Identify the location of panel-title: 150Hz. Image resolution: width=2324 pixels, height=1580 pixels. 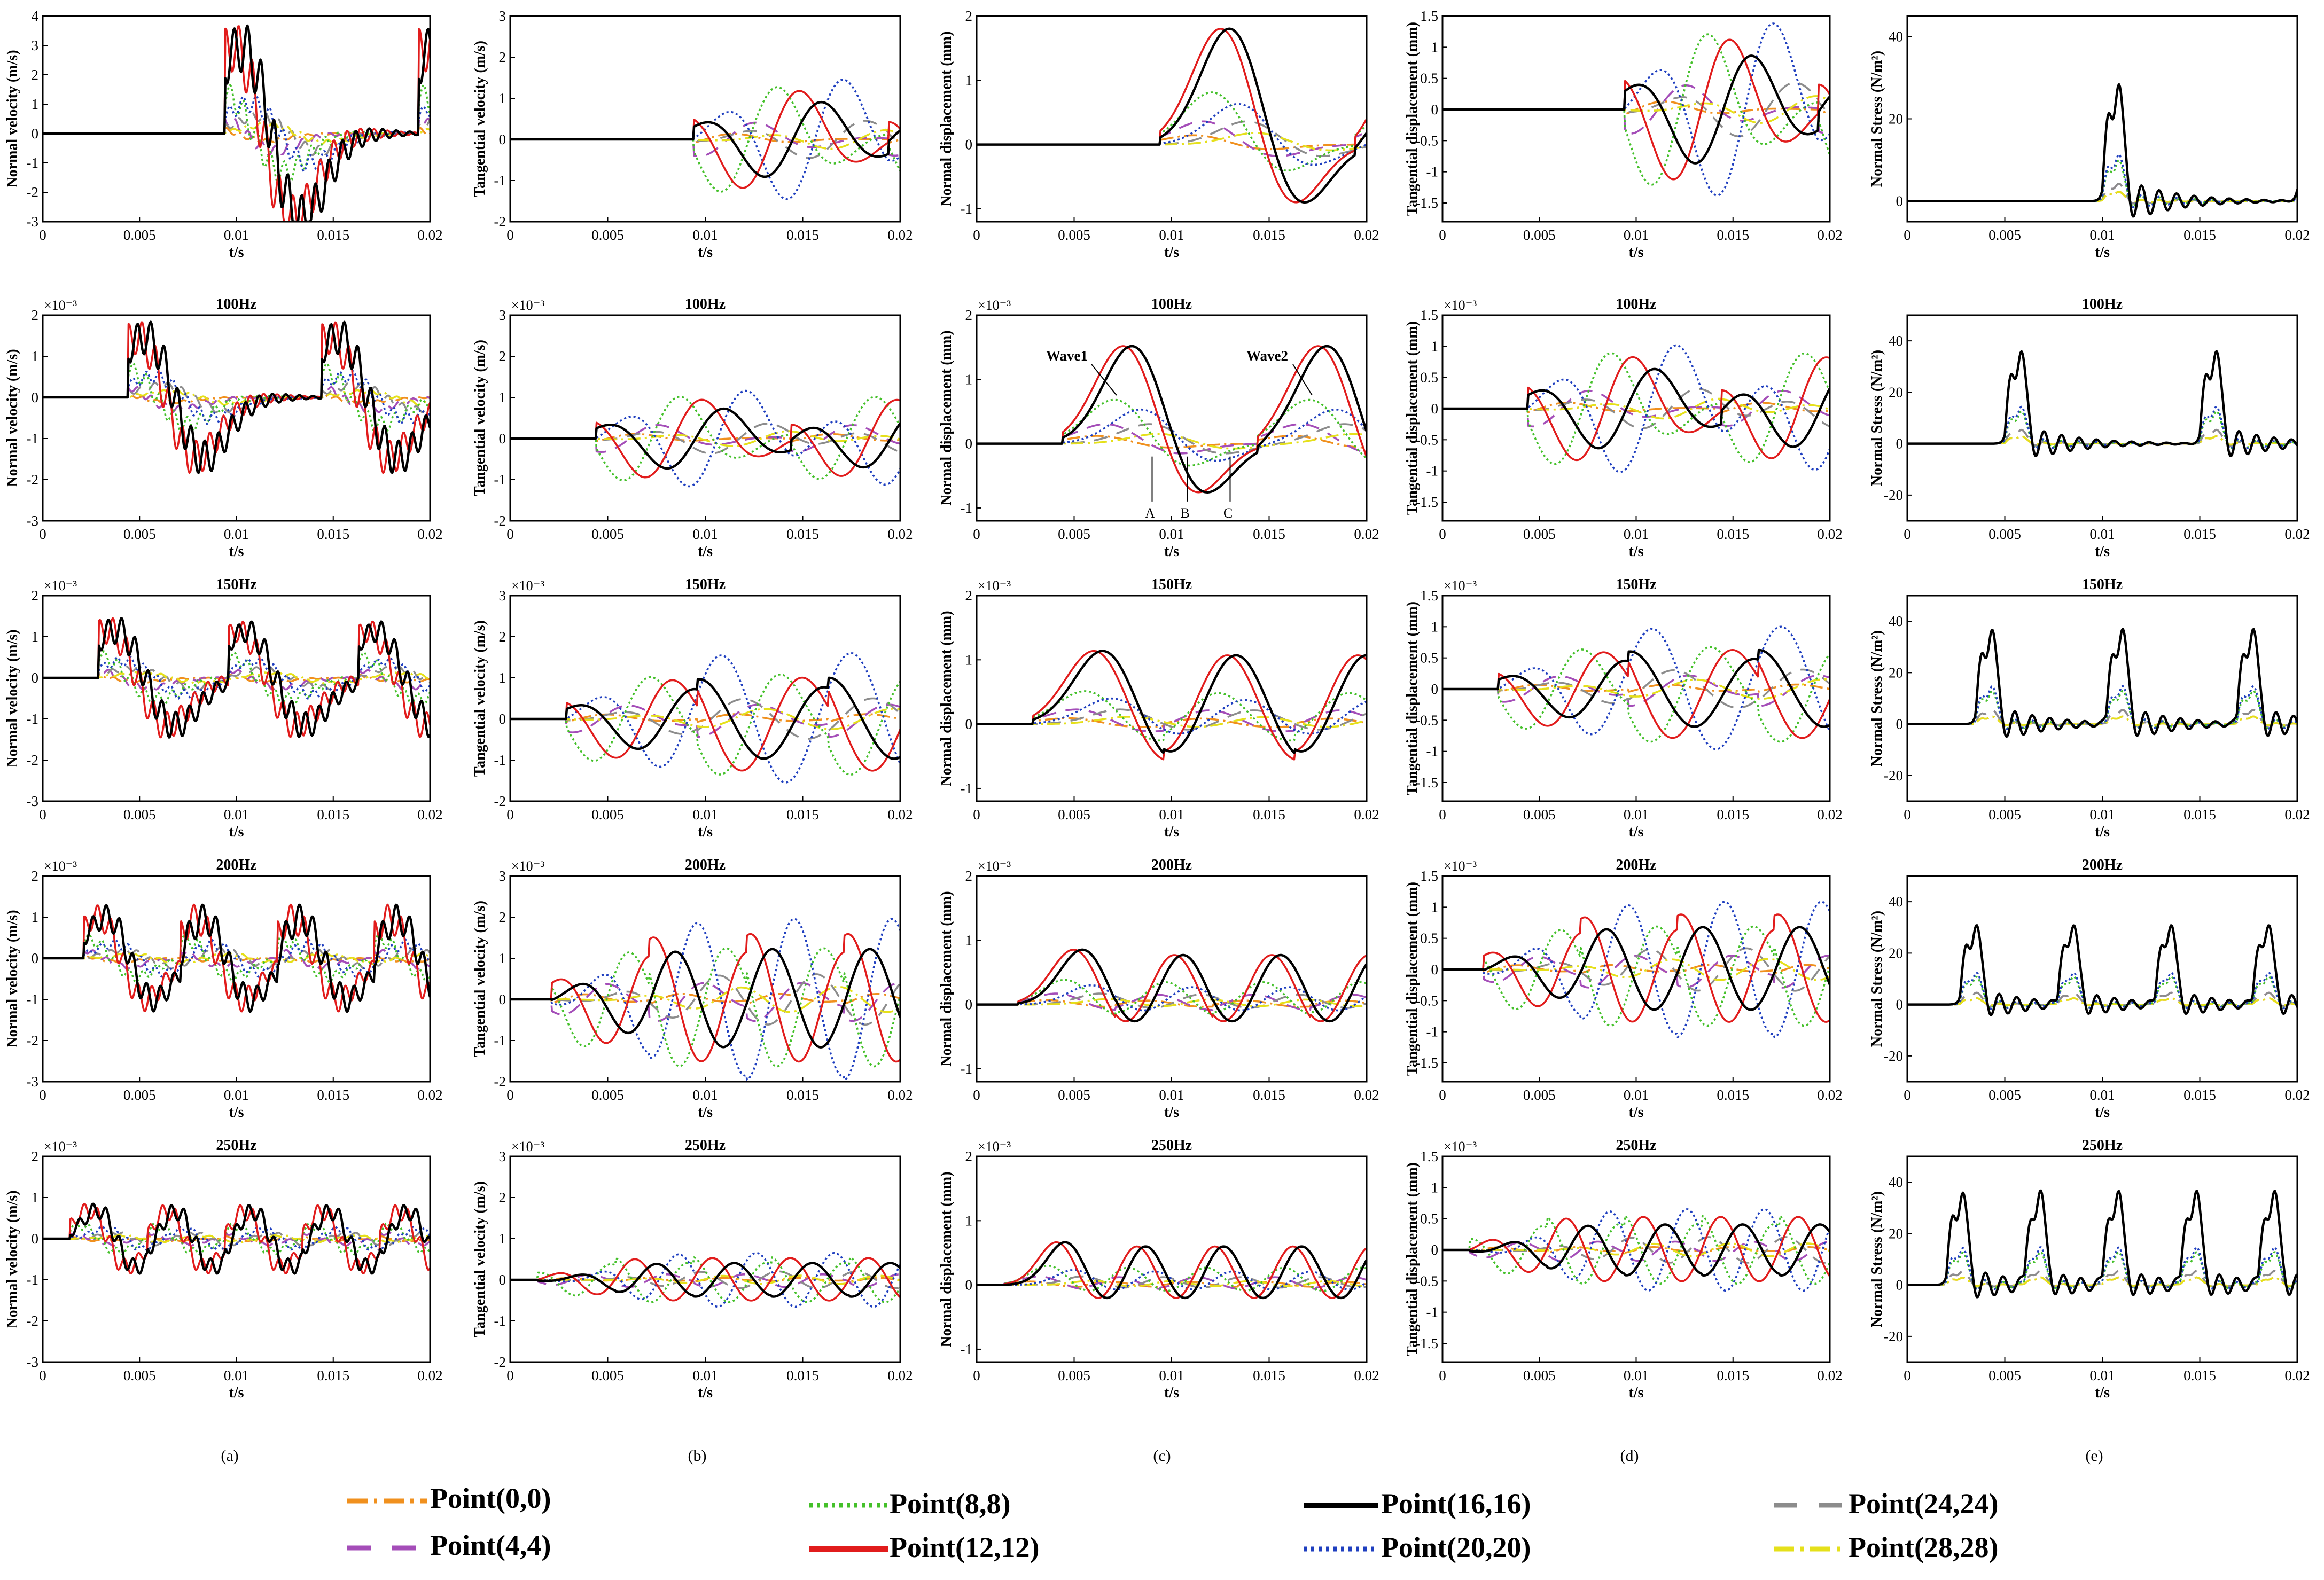
(1171, 584).